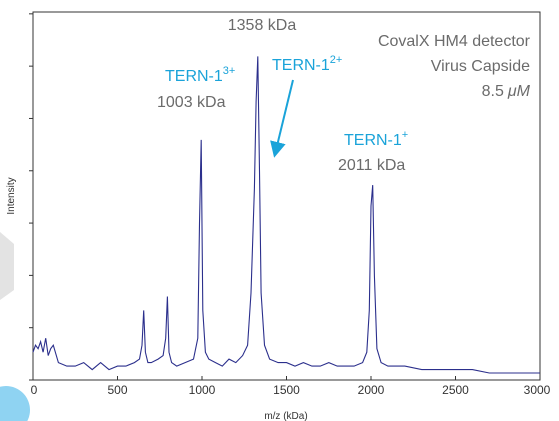 The image size is (559, 421). What do you see at coordinates (286, 390) in the screenshot?
I see `x-tick-label-1500: 1500` at bounding box center [286, 390].